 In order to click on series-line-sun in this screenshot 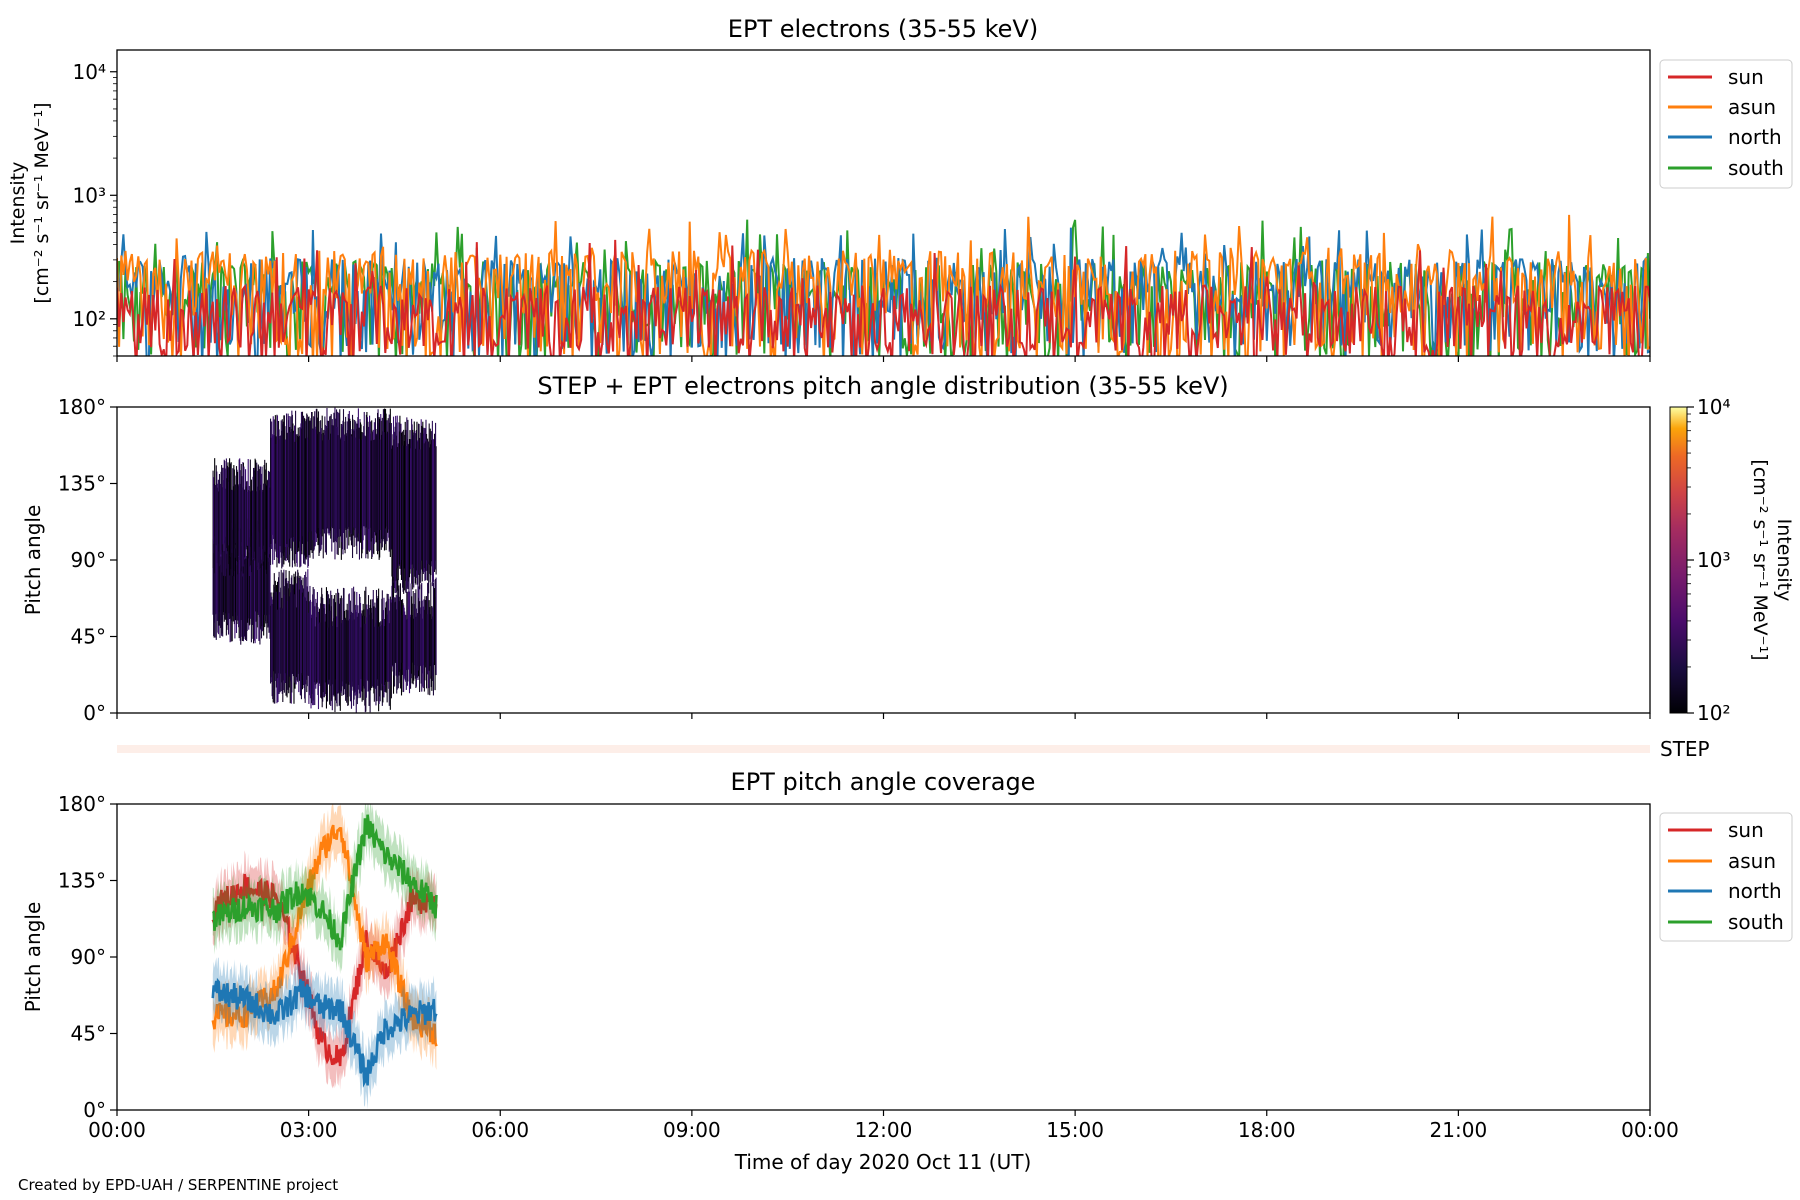, I will do `click(883, 297)`.